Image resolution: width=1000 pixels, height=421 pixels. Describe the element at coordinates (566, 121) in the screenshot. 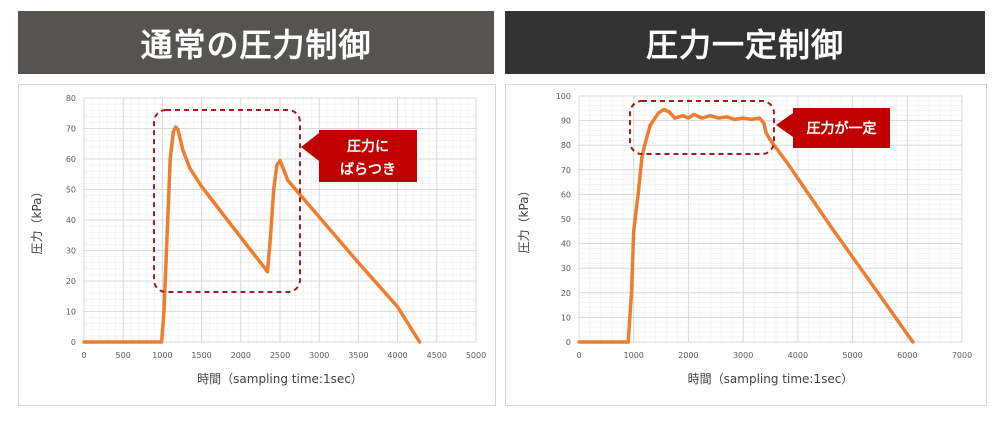

I see `y-tick-label: 90` at that location.